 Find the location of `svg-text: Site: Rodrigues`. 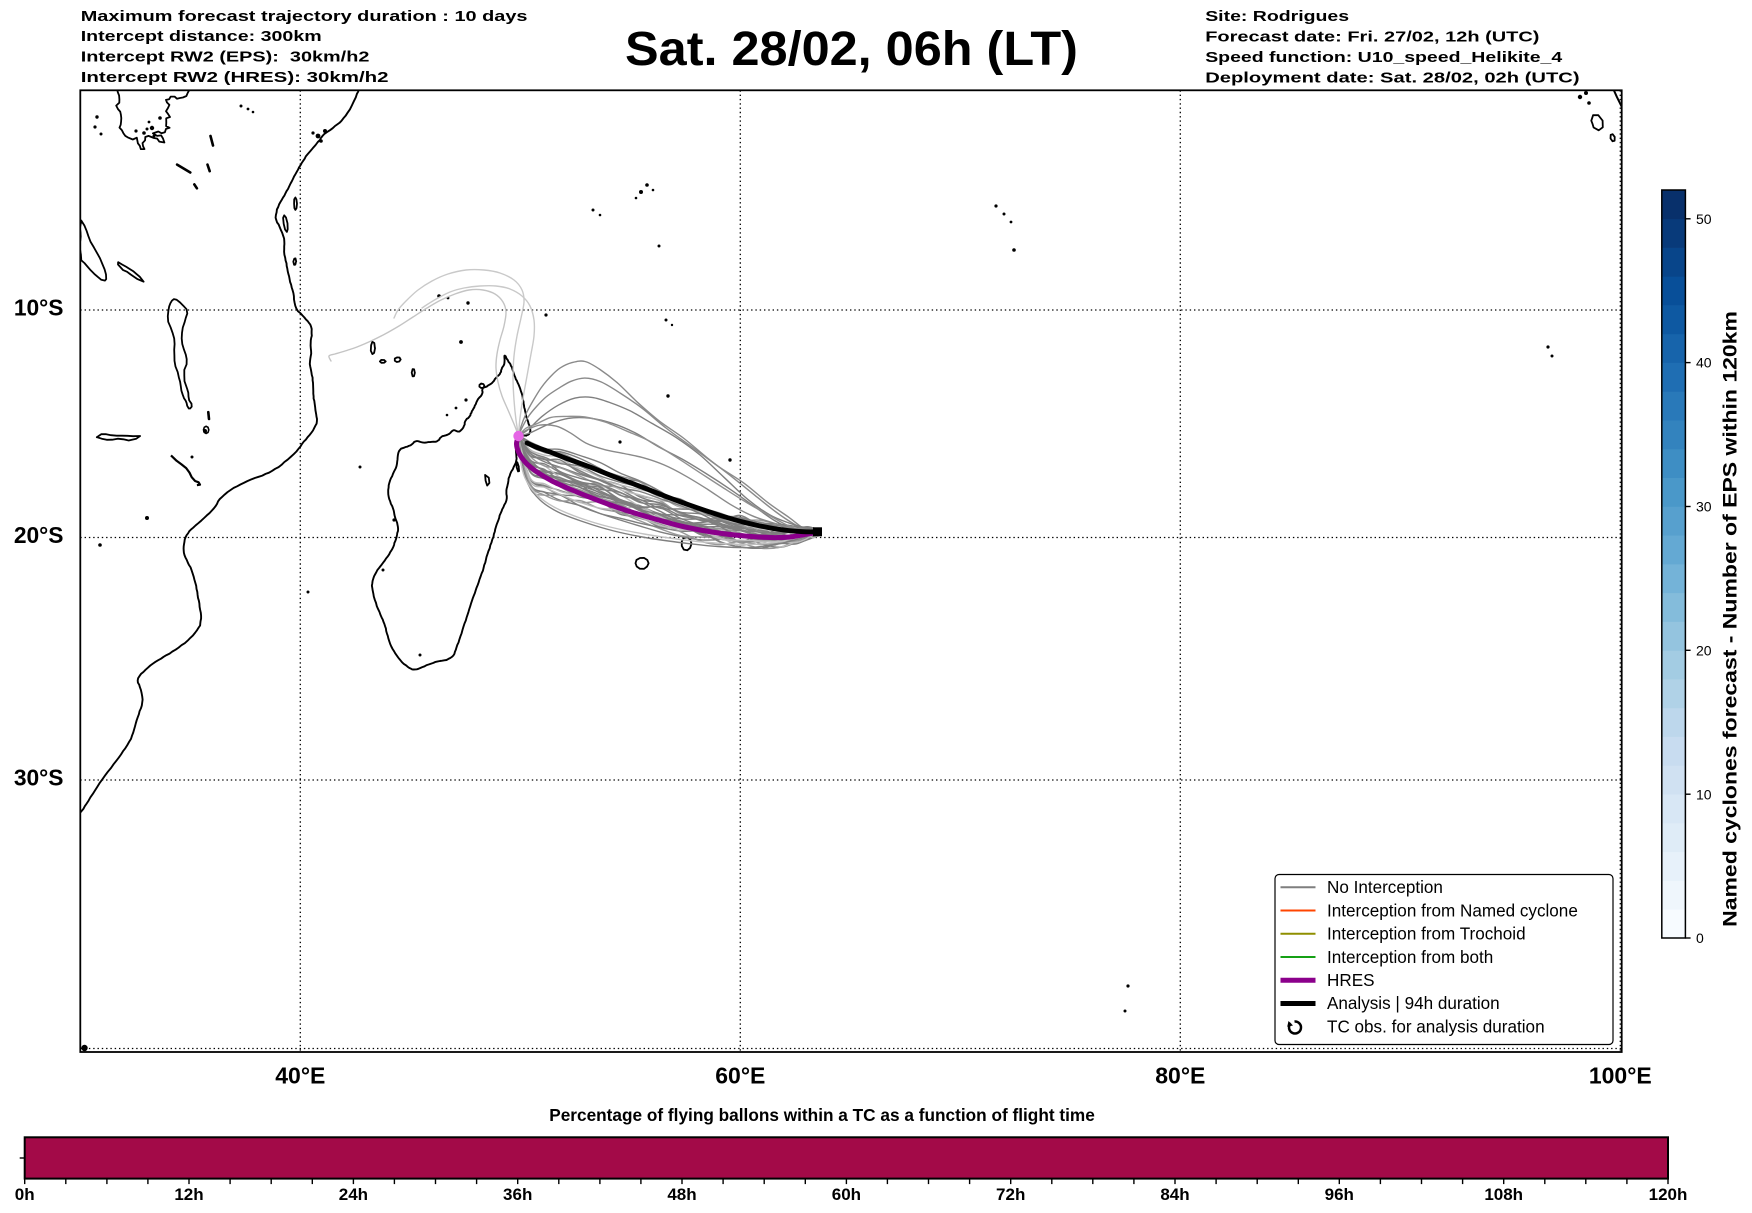

svg-text: Site: Rodrigues is located at coordinates (1277, 15).